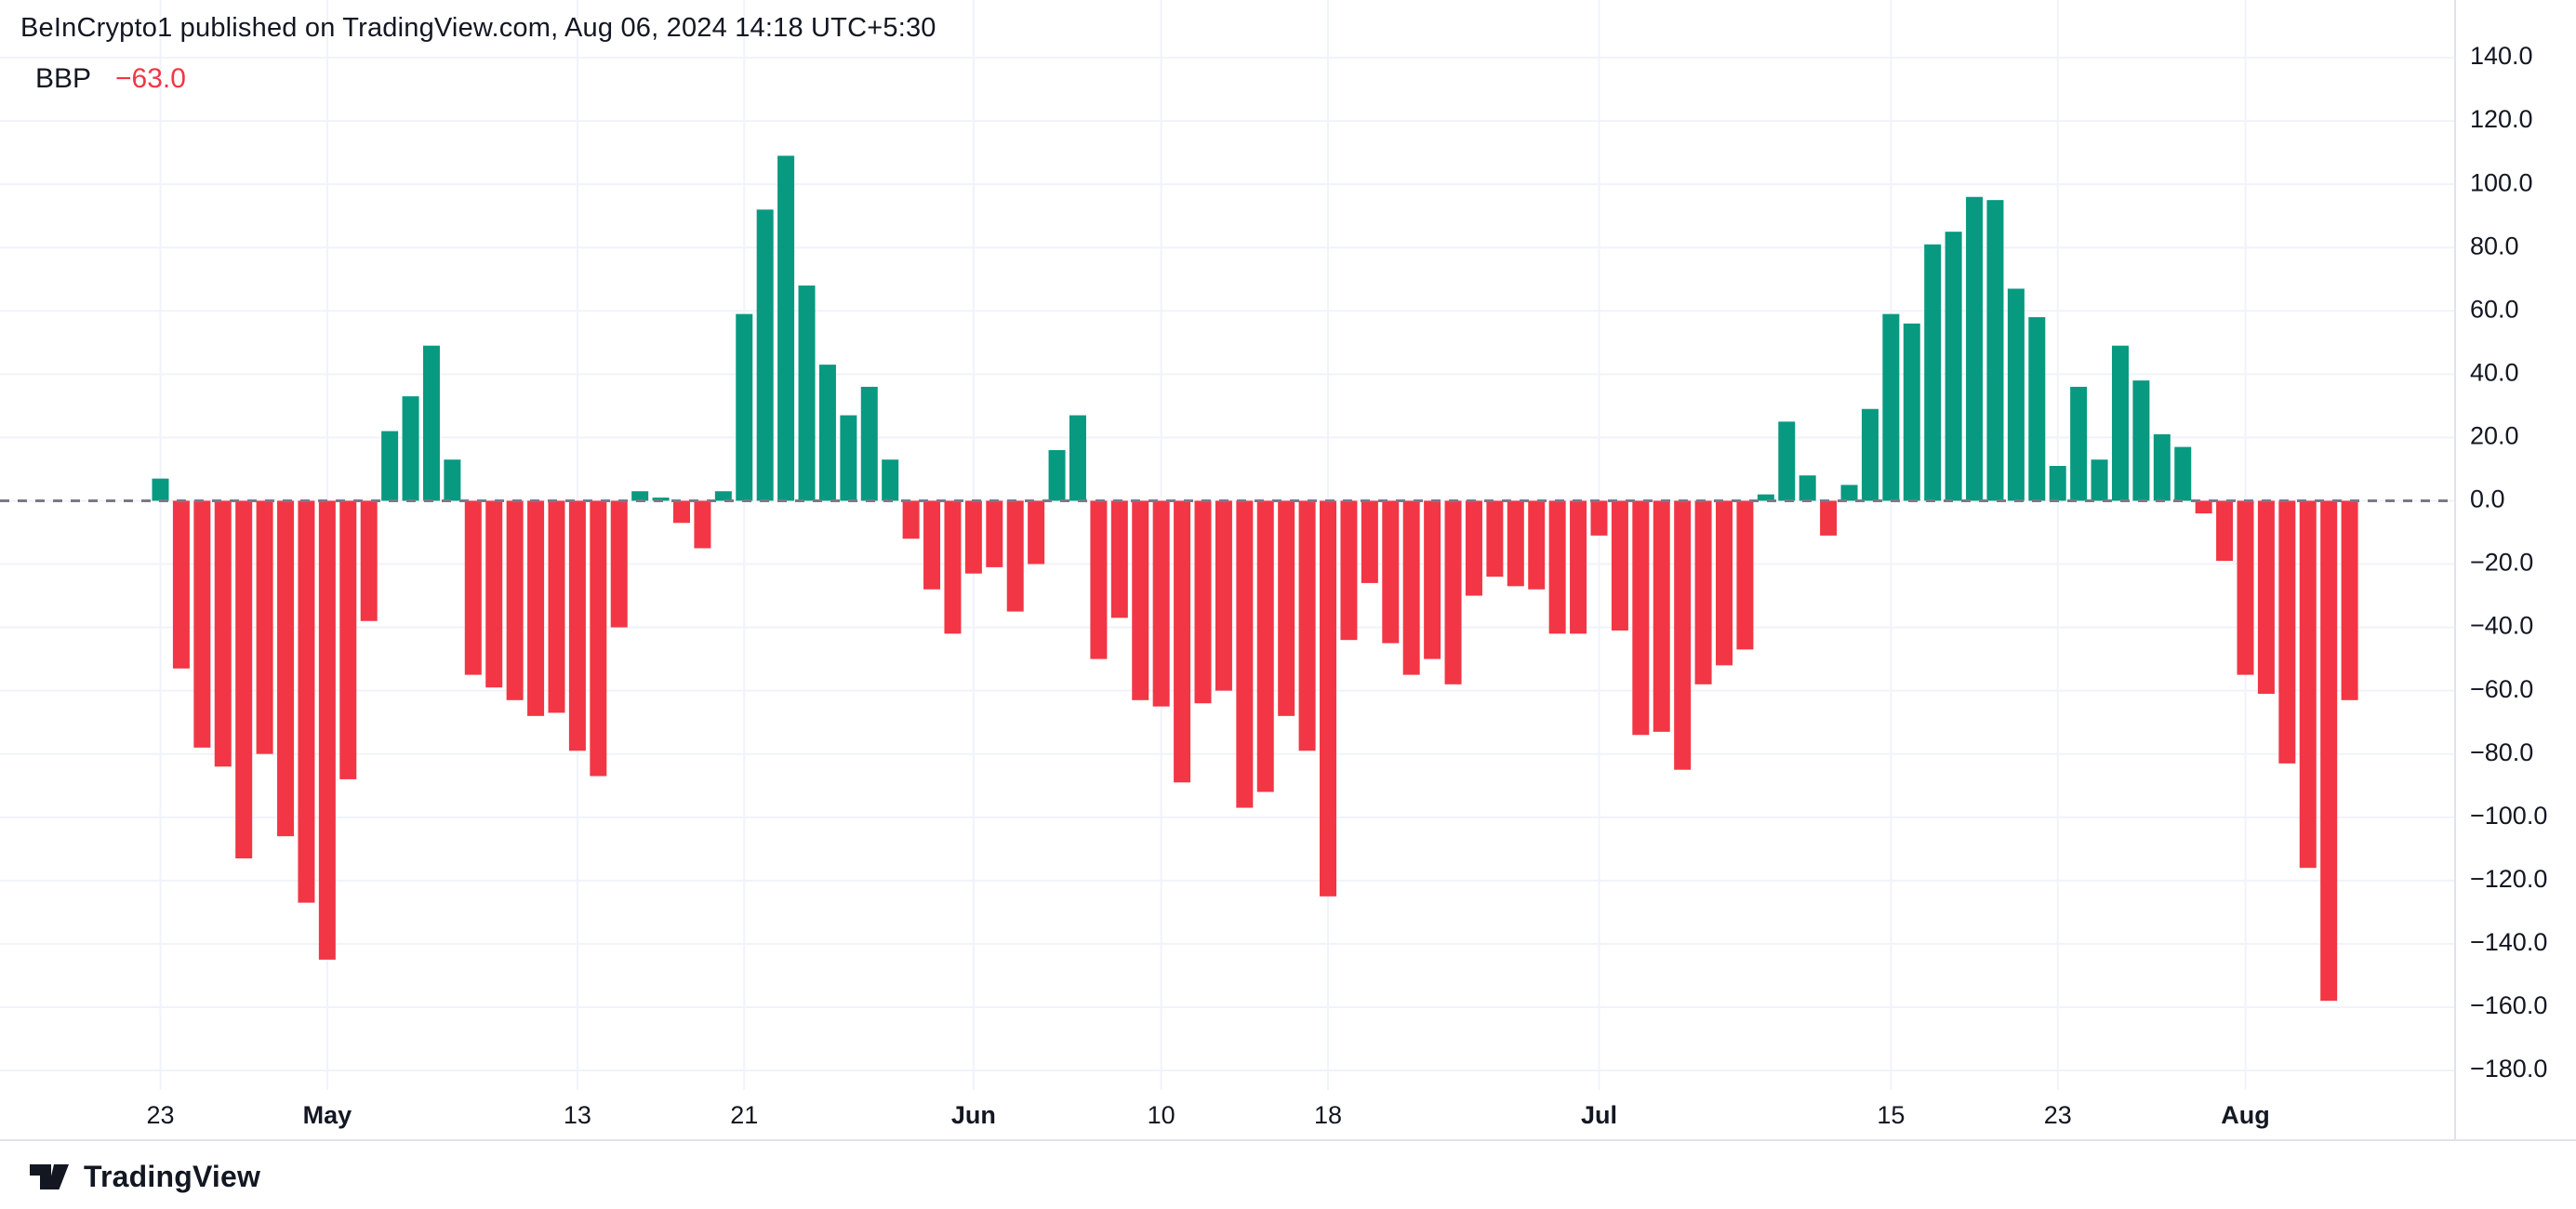 The width and height of the screenshot is (2576, 1209). Describe the element at coordinates (160, 1115) in the screenshot. I see `time-axis-label: 23` at that location.